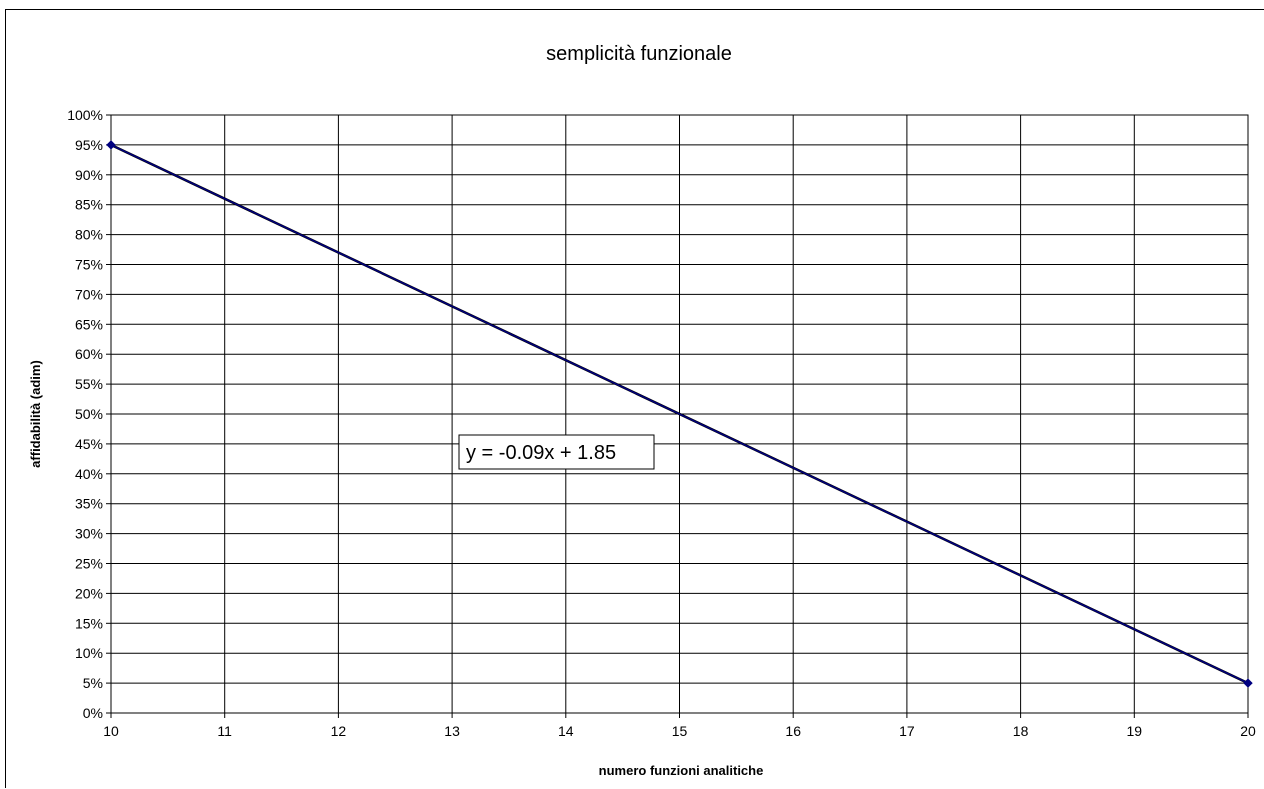 This screenshot has height=789, width=1264. What do you see at coordinates (1248, 731) in the screenshot?
I see `x-tick-label: 20` at bounding box center [1248, 731].